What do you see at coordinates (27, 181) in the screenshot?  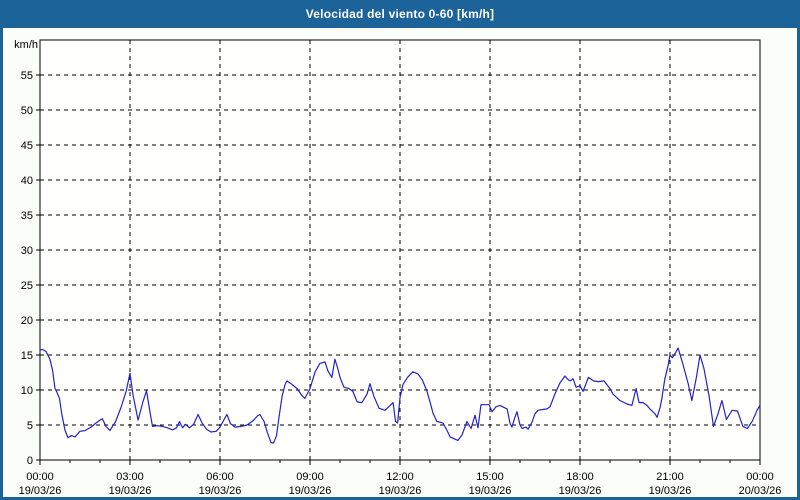 I see `y-tick-label: 40` at bounding box center [27, 181].